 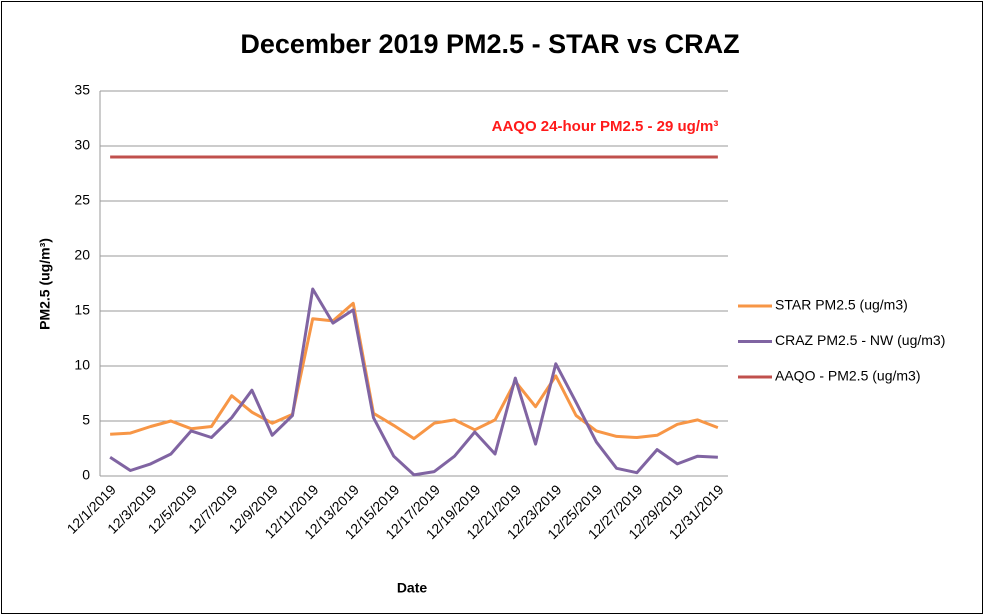 What do you see at coordinates (847, 376) in the screenshot?
I see `legend-label: AAQO - PM2.5 (ug/m3)` at bounding box center [847, 376].